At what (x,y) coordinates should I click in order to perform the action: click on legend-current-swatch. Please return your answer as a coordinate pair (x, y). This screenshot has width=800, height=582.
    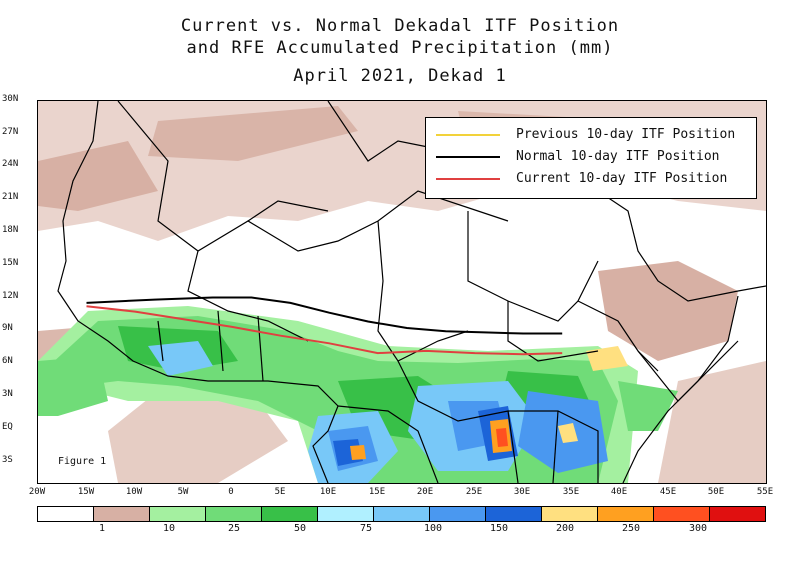
    Looking at the image, I should click on (468, 179).